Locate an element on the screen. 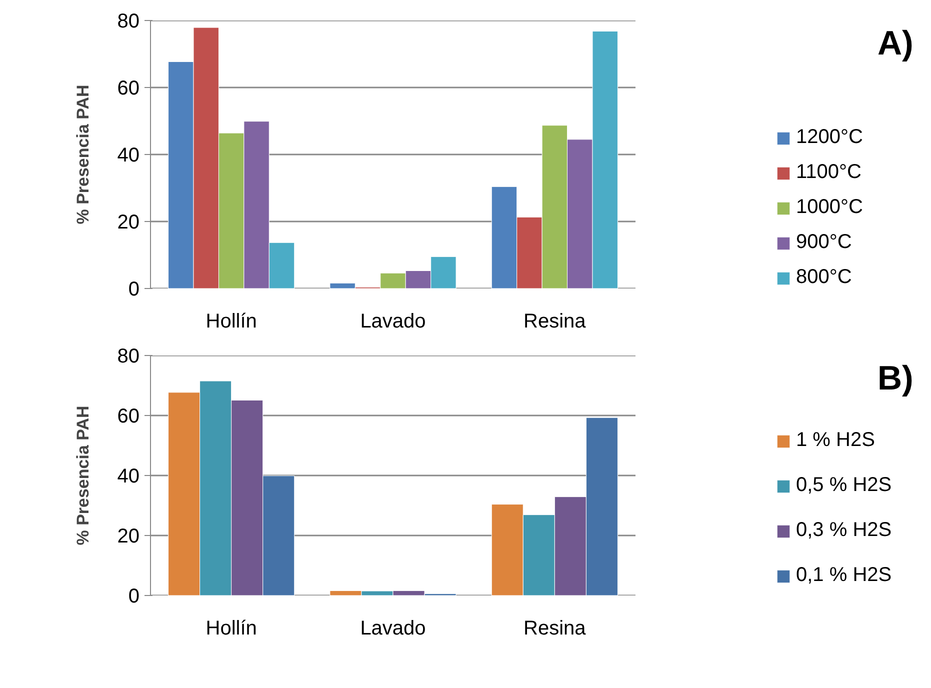  legend-label: 800°C is located at coordinates (824, 277).